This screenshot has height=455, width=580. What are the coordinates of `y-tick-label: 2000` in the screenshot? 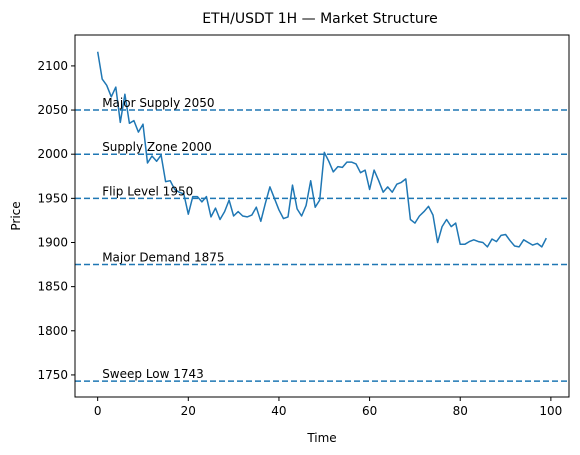 It's located at (52, 154).